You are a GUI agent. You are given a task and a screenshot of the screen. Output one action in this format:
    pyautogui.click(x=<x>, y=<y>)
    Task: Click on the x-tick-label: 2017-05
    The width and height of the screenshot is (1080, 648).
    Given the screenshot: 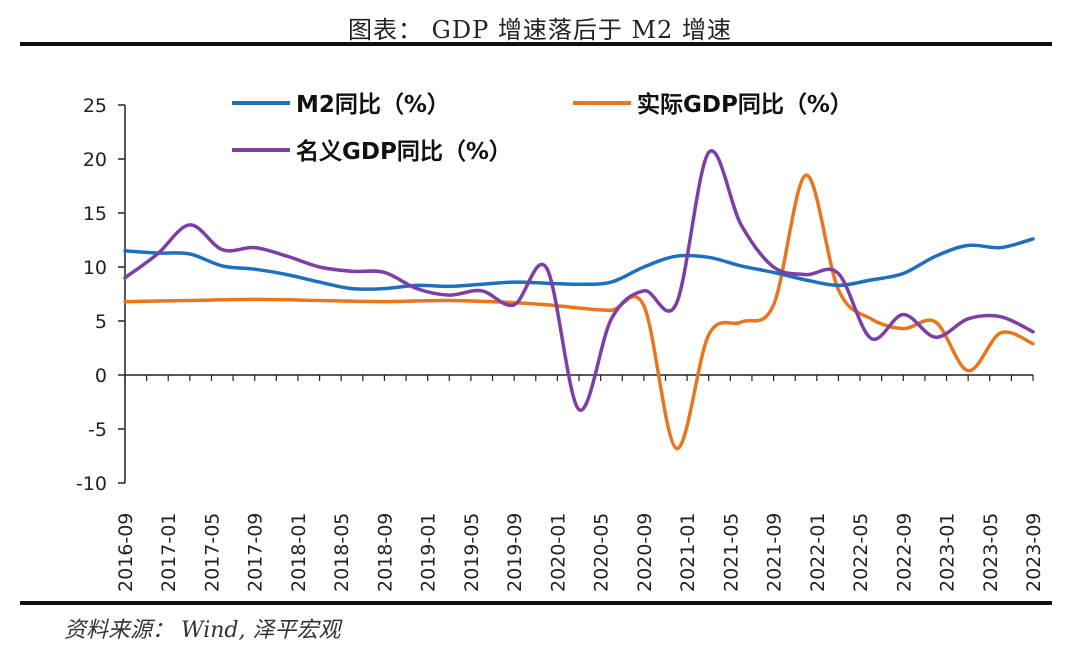 What is the action you would take?
    pyautogui.click(x=212, y=552)
    